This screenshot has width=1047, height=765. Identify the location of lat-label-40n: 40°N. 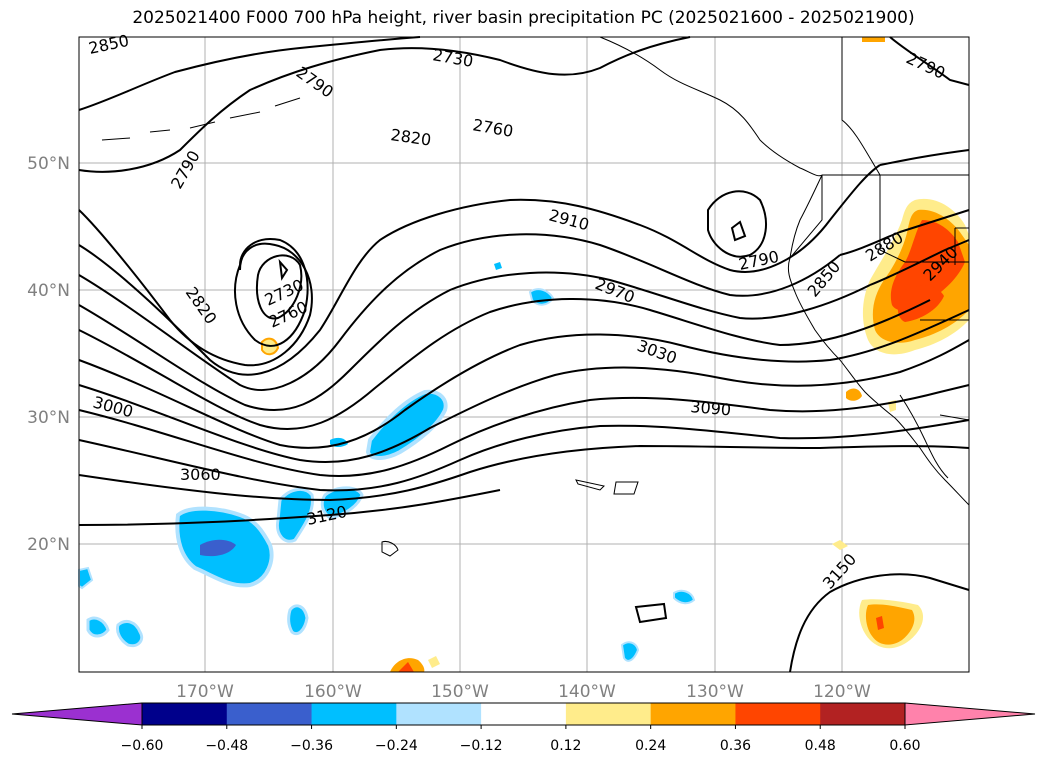
(48, 291).